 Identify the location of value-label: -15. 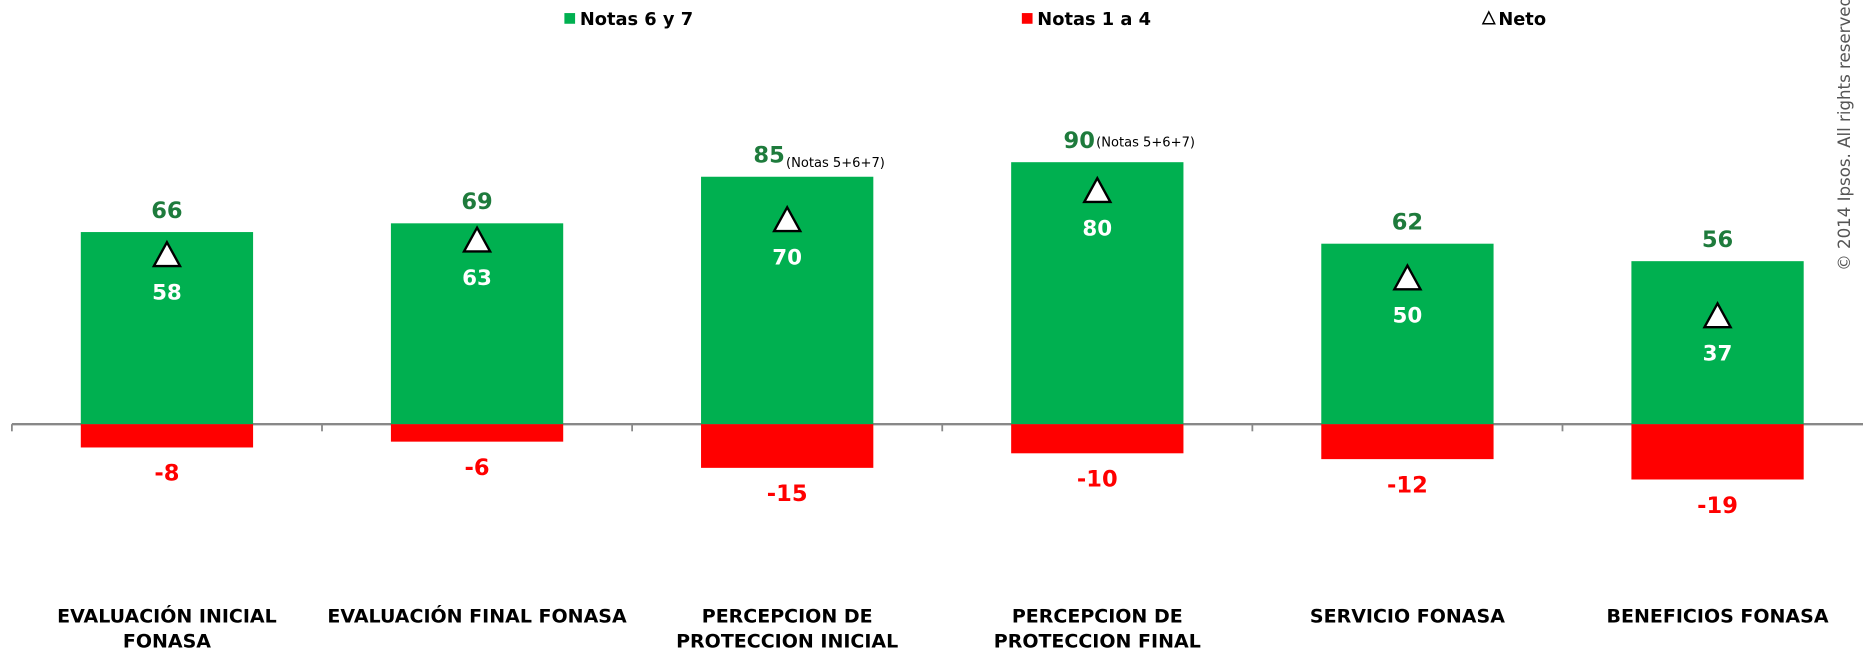
(787, 494).